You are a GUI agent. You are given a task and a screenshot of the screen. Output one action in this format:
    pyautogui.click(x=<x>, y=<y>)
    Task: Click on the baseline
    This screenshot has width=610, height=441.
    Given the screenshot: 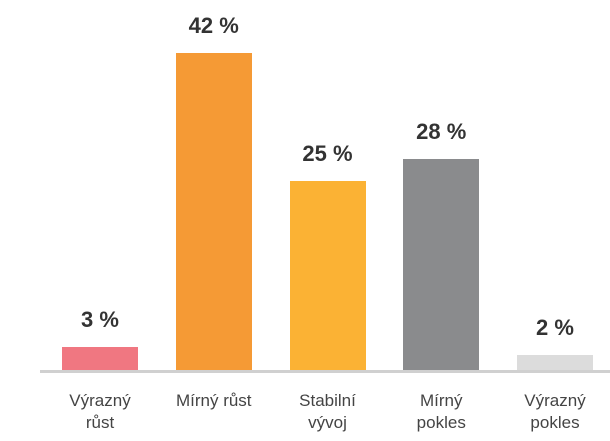 What is the action you would take?
    pyautogui.click(x=325, y=371)
    